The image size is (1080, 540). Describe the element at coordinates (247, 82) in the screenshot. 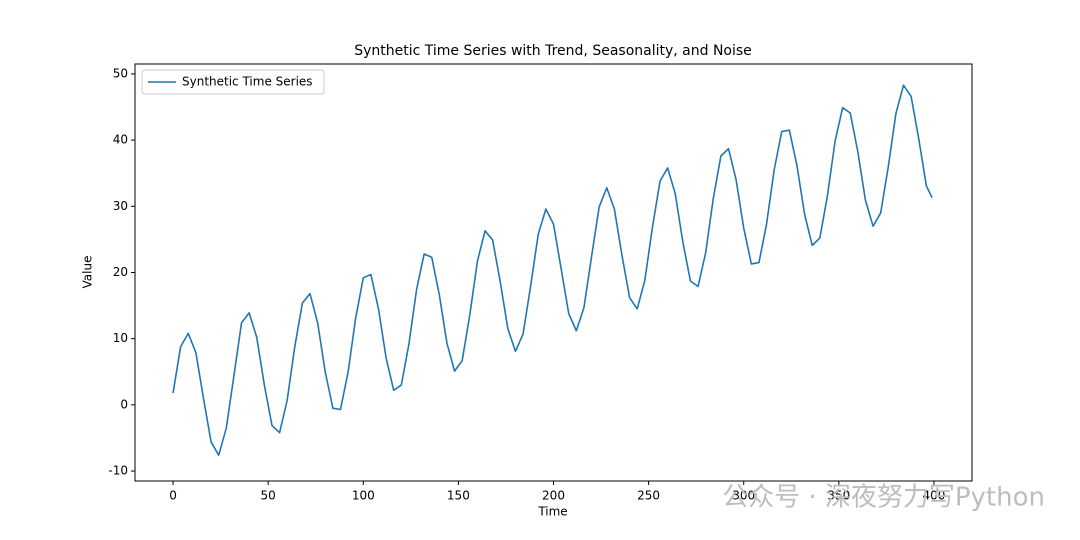

I see `legend-label: Synthetic Time Series` at that location.